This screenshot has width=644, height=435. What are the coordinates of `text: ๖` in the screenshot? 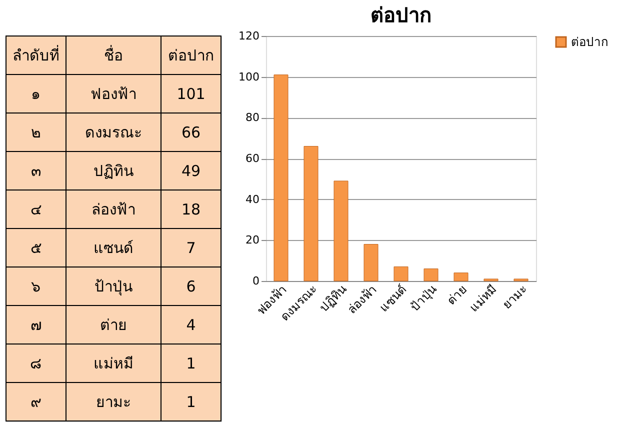 It's located at (36, 286).